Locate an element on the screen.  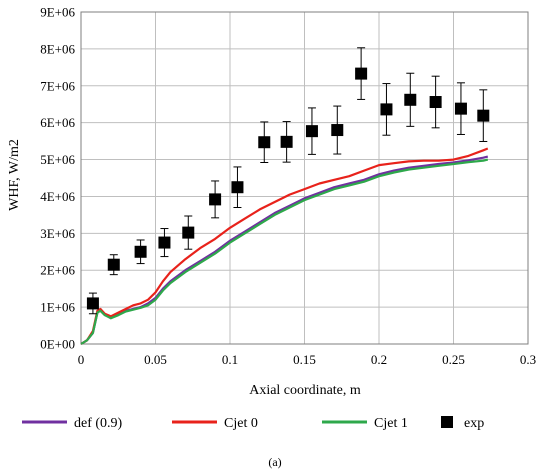
legend-label: def (0.9) is located at coordinates (98, 423).